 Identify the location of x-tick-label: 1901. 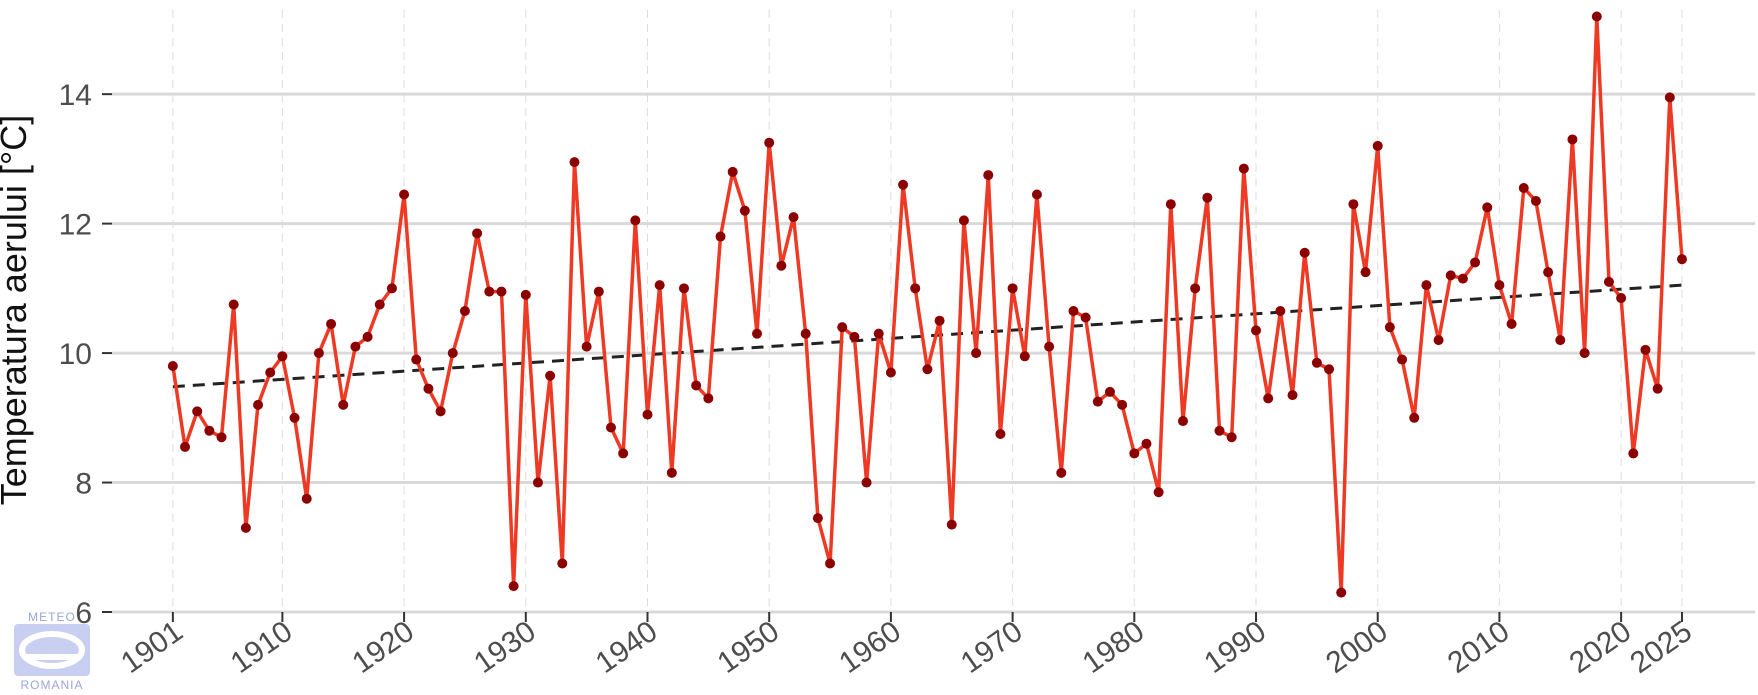
(152, 647).